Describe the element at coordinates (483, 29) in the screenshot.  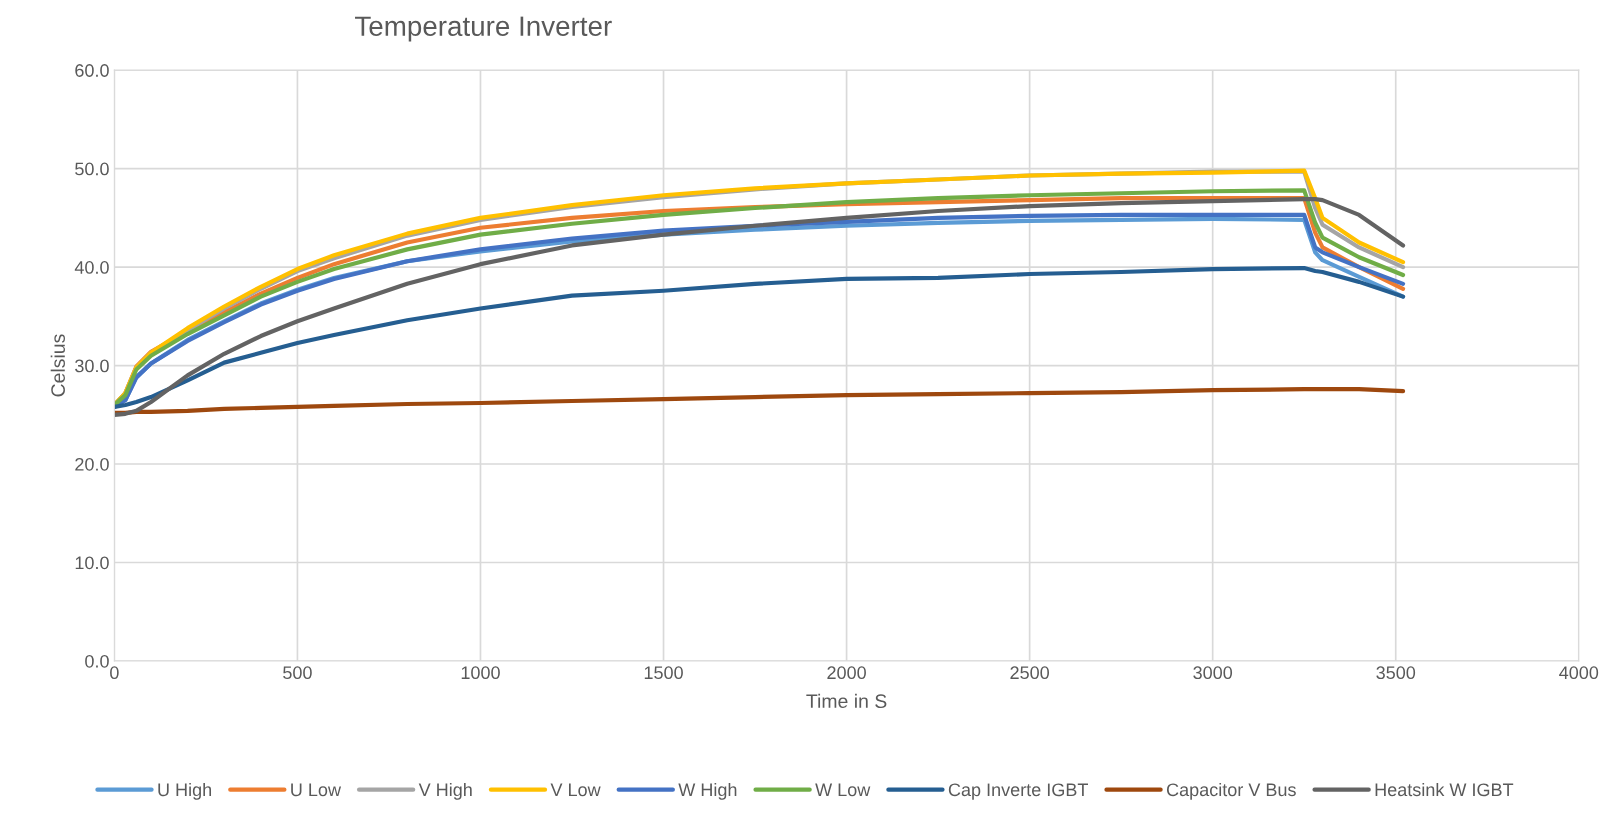
I see `chart-title: Temperature Inverter` at that location.